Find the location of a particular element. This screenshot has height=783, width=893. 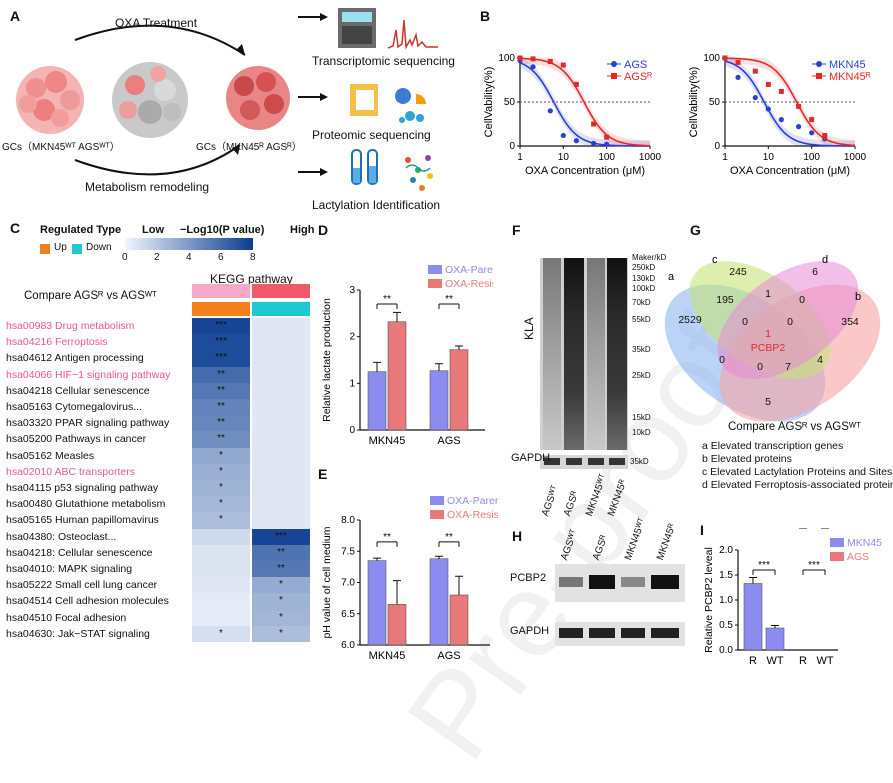

venn-count: 1 is located at coordinates (768, 334).